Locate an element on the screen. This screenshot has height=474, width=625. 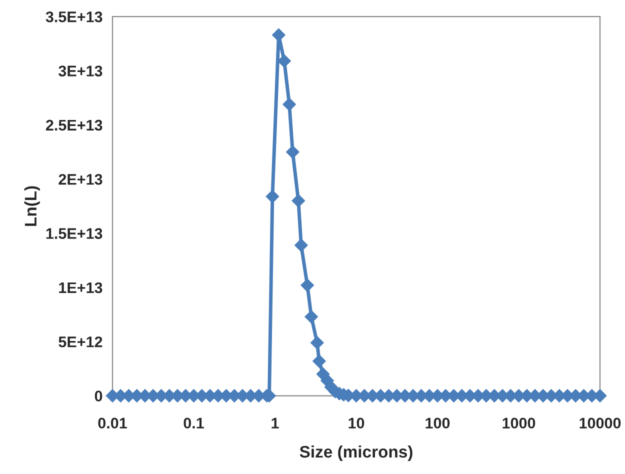
x-tick-label: 10000 is located at coordinates (600, 423).